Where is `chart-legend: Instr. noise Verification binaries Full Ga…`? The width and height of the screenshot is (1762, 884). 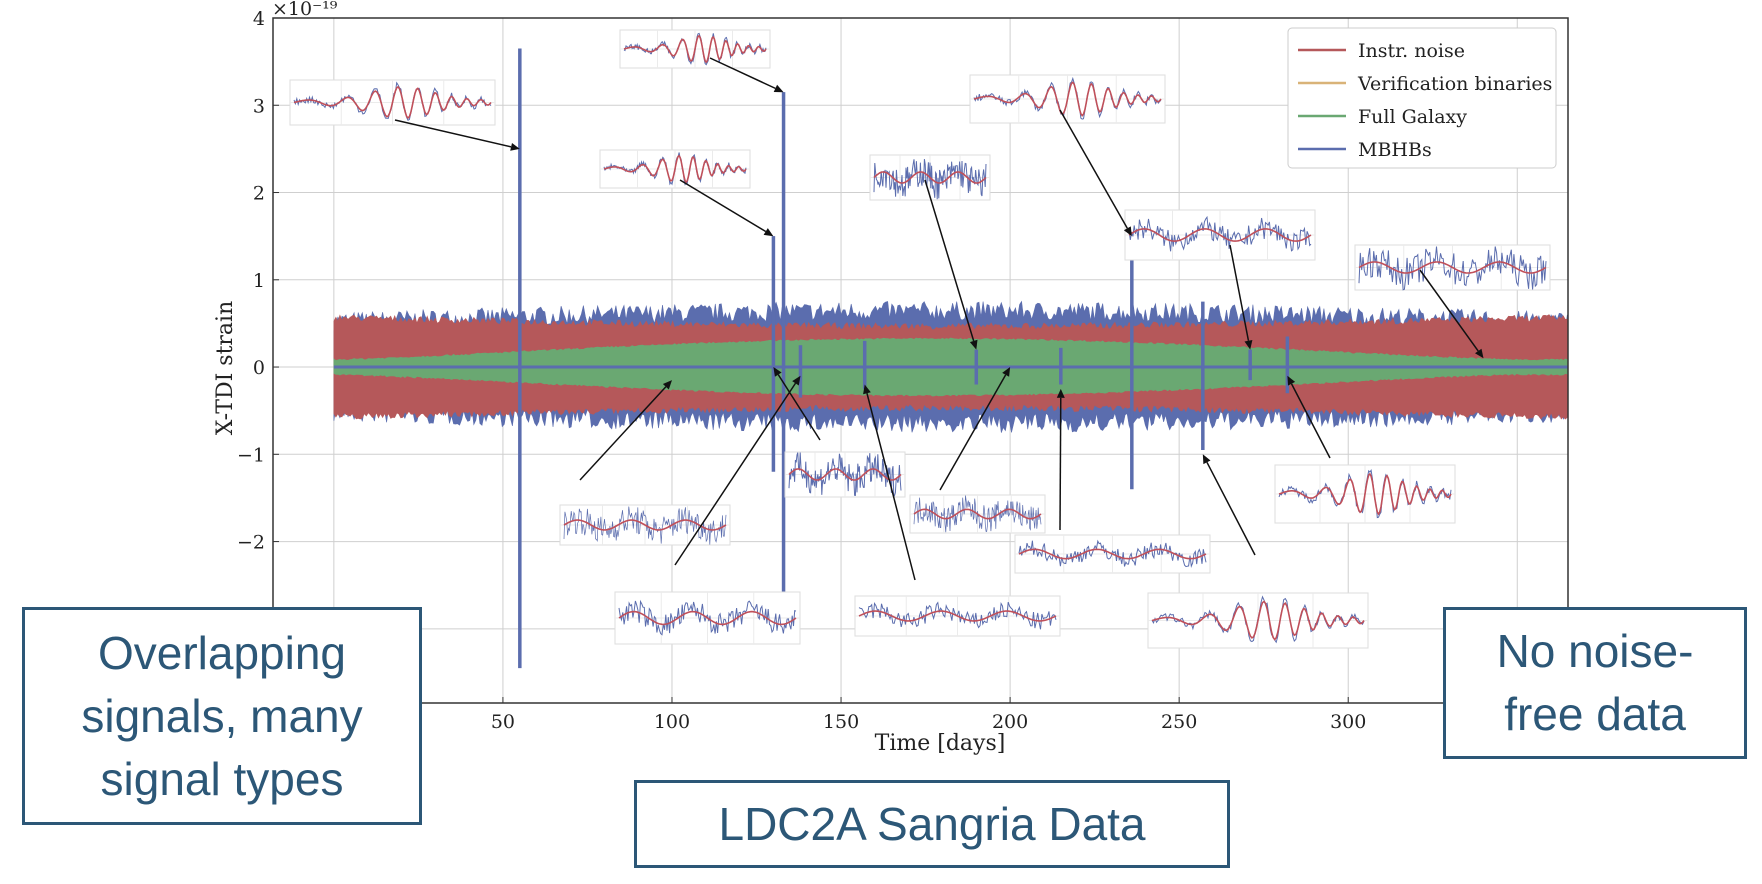 chart-legend: Instr. noise Verification binaries Full Ga… is located at coordinates (1422, 98).